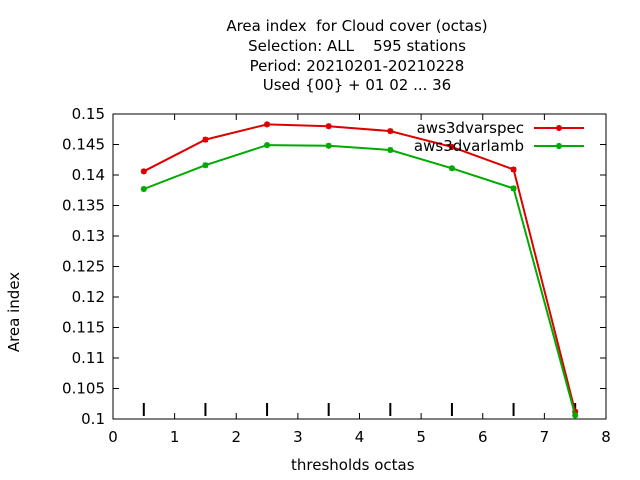 The width and height of the screenshot is (640, 480). I want to click on x-tick-label: 8, so click(606, 437).